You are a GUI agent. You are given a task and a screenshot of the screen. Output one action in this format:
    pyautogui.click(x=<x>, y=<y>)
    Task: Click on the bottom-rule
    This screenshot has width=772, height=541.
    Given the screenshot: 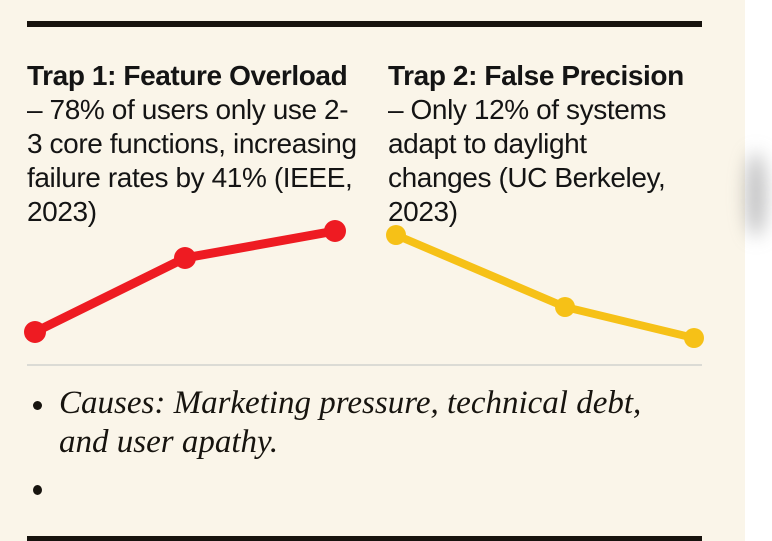 What is the action you would take?
    pyautogui.click(x=364, y=538)
    